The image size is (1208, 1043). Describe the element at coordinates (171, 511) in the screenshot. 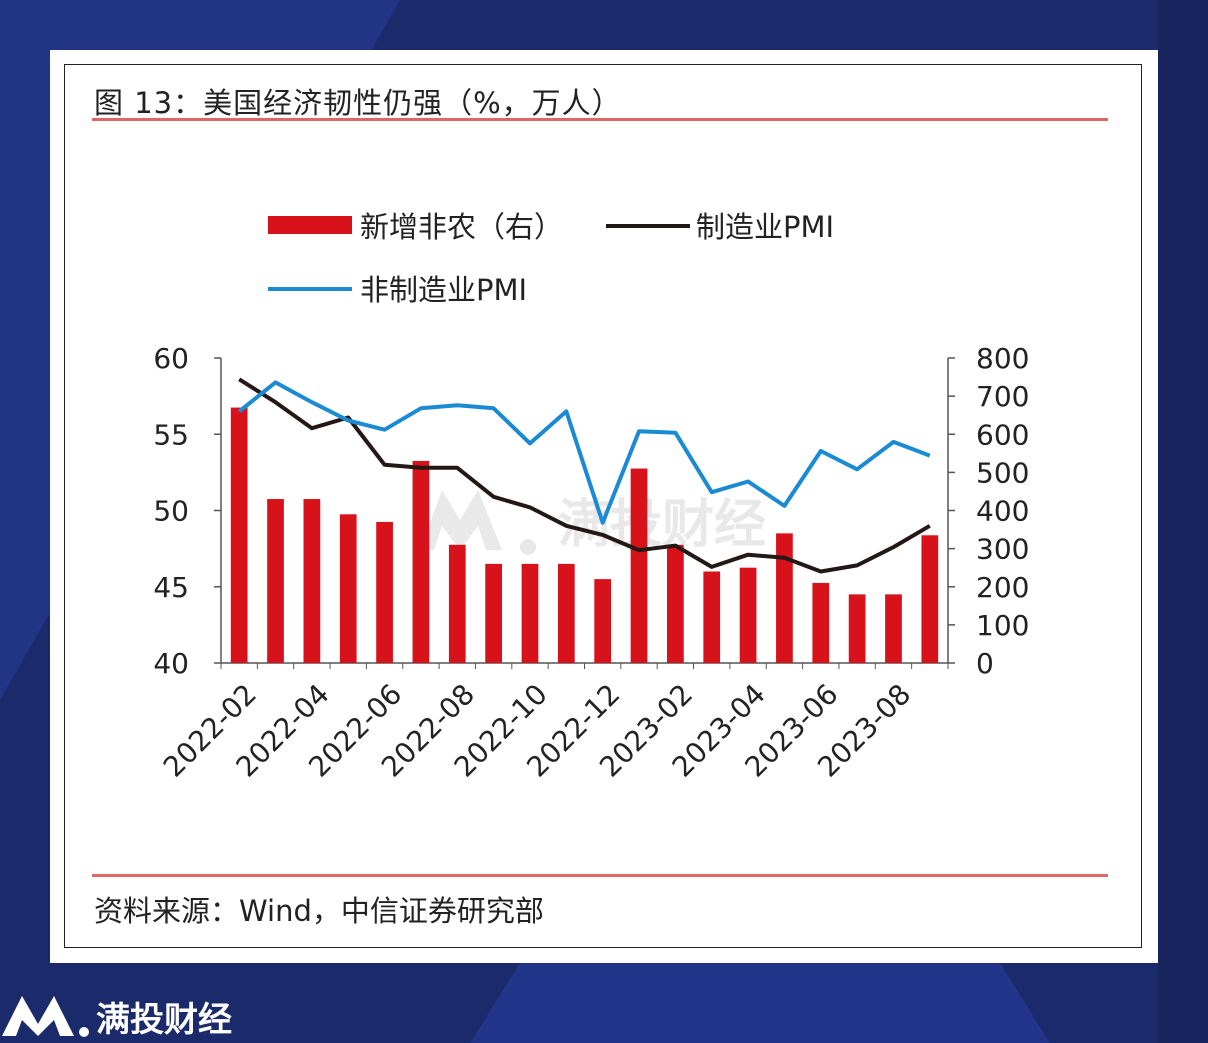

I see `left-axis-tick-label: 50` at that location.